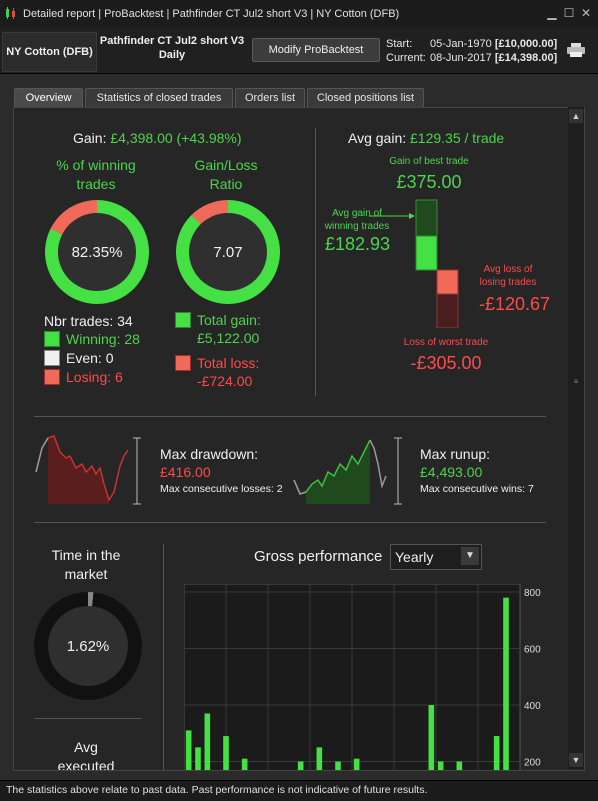  I want to click on tab-overview: Overview, so click(48, 98).